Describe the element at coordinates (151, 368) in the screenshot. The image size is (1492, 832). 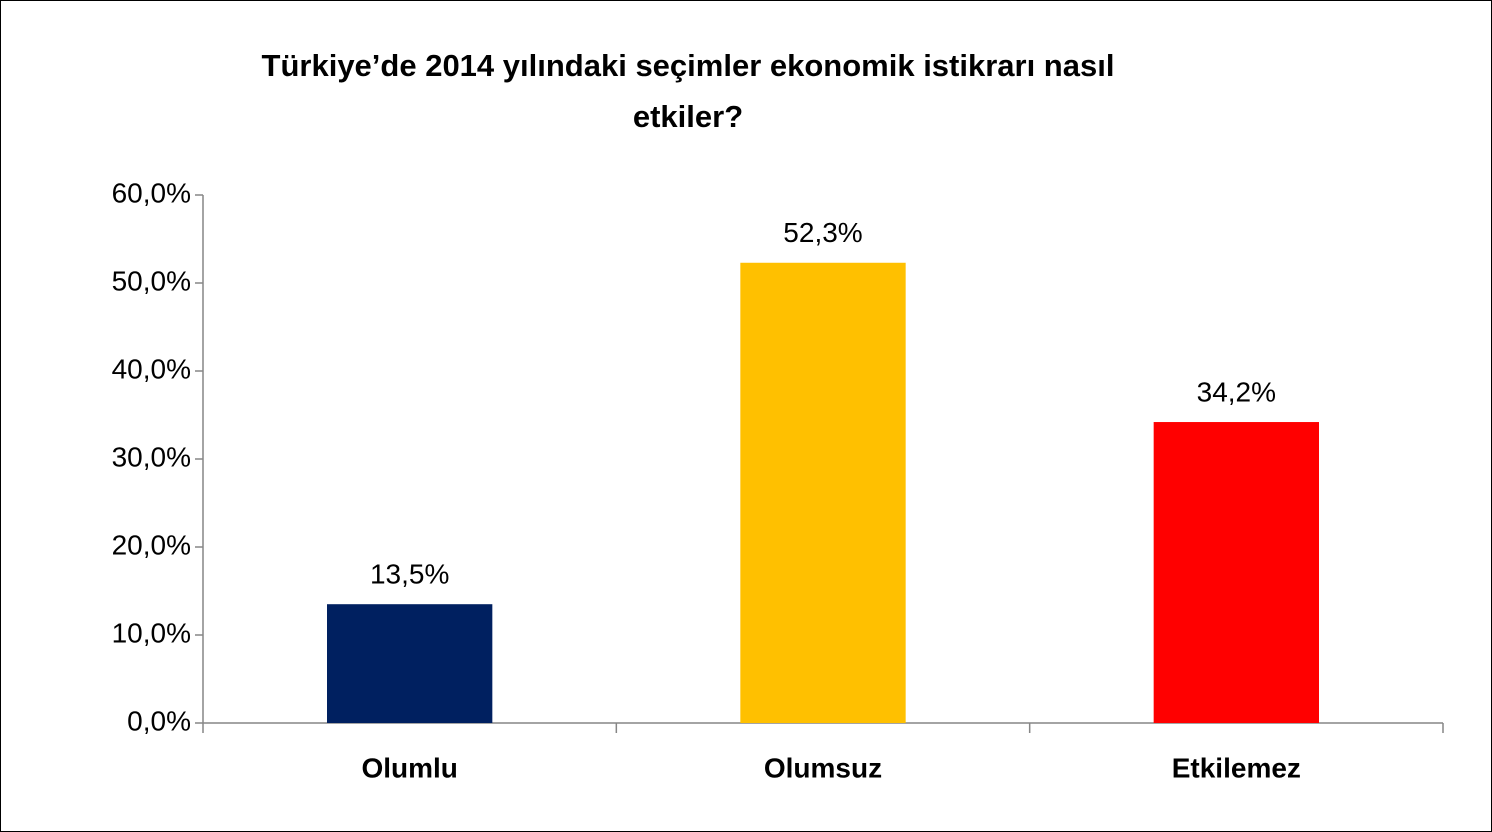
I see `y-tick-label: 40,0%` at that location.